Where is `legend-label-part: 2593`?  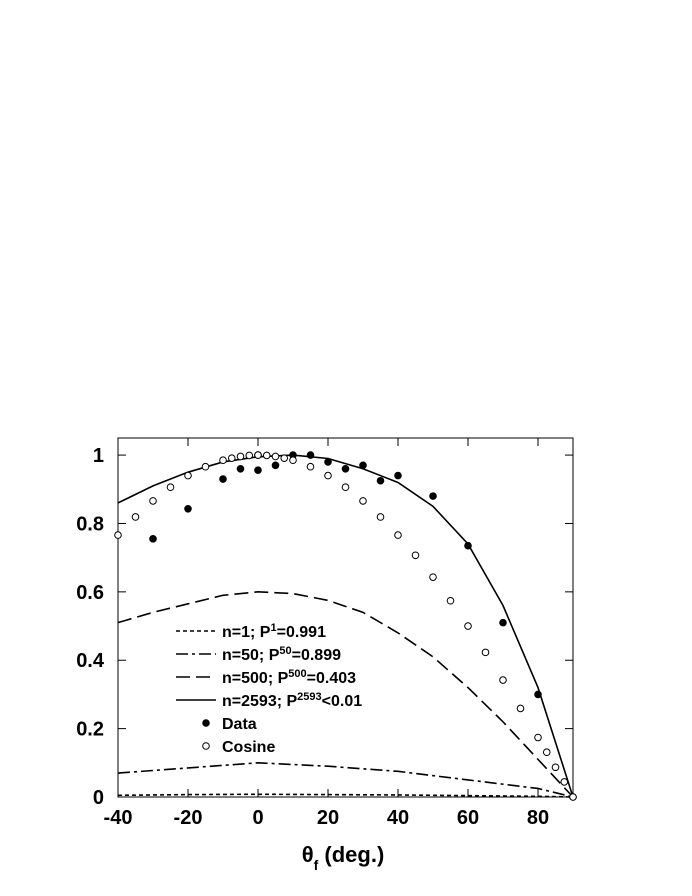 legend-label-part: 2593 is located at coordinates (309, 697).